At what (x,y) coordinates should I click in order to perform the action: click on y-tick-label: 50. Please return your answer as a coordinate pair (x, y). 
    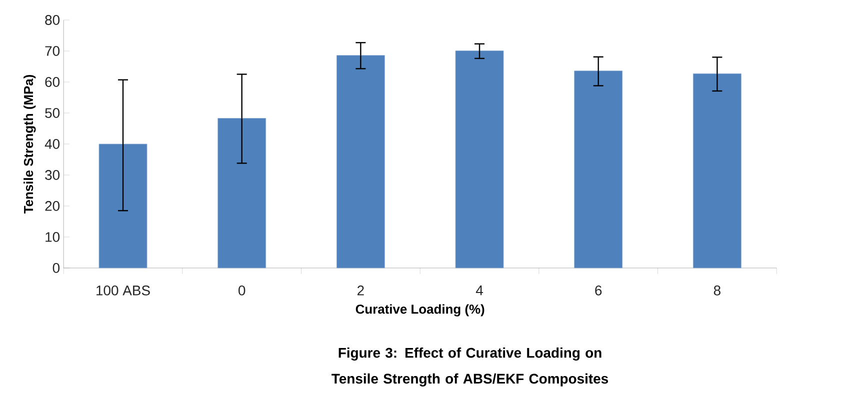
    Looking at the image, I should click on (52, 113).